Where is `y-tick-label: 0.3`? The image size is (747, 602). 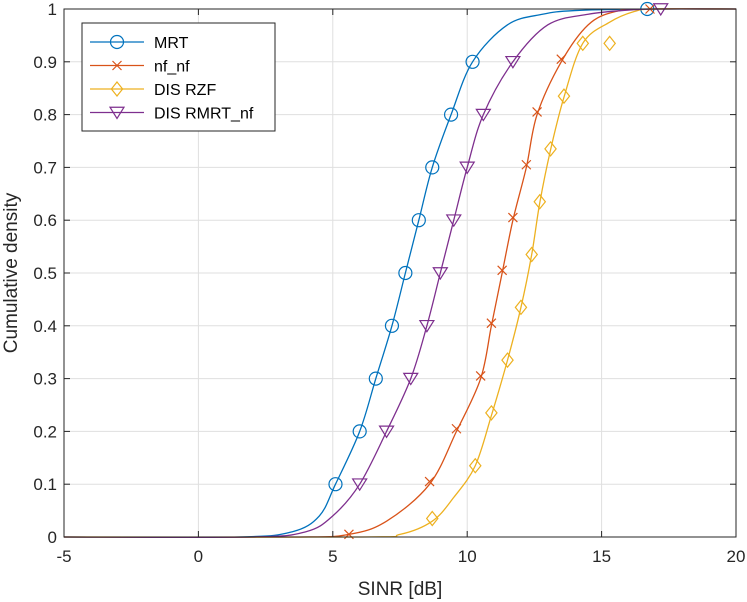 y-tick-label: 0.3 is located at coordinates (45, 379).